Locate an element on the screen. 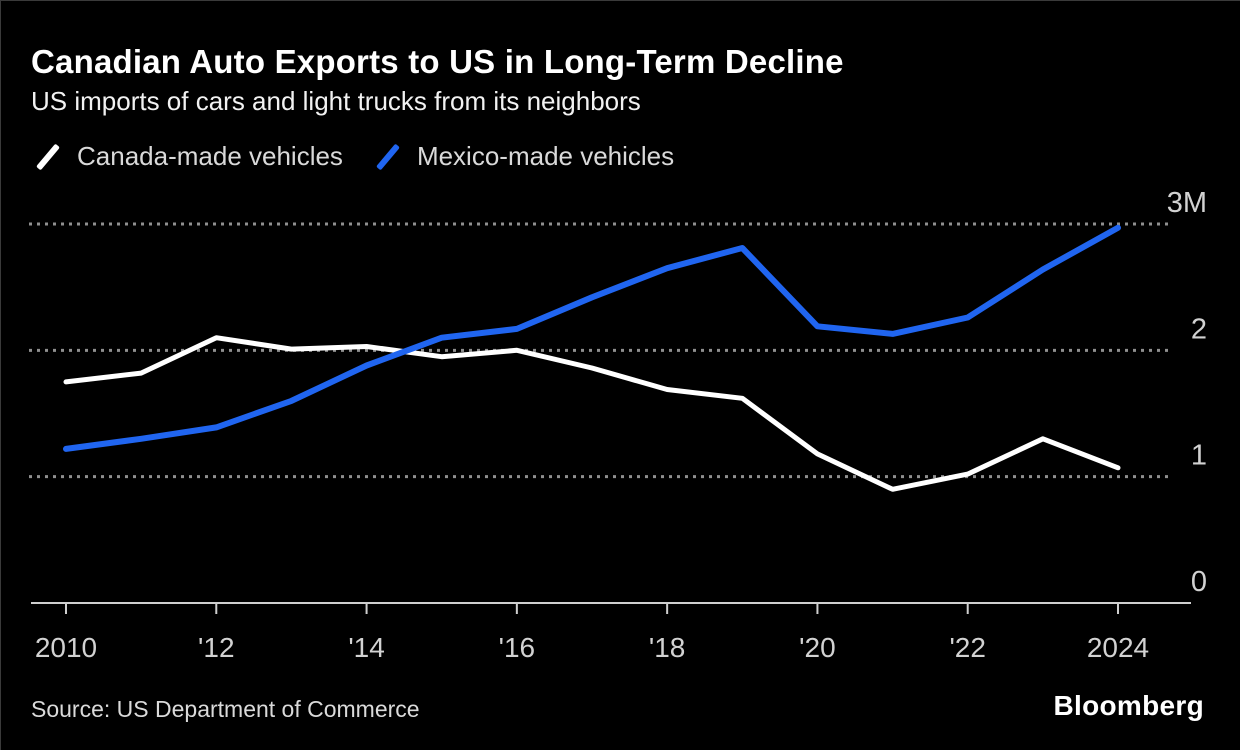 This screenshot has height=750, width=1240. y-tick-label-1: 1 is located at coordinates (1199, 456).